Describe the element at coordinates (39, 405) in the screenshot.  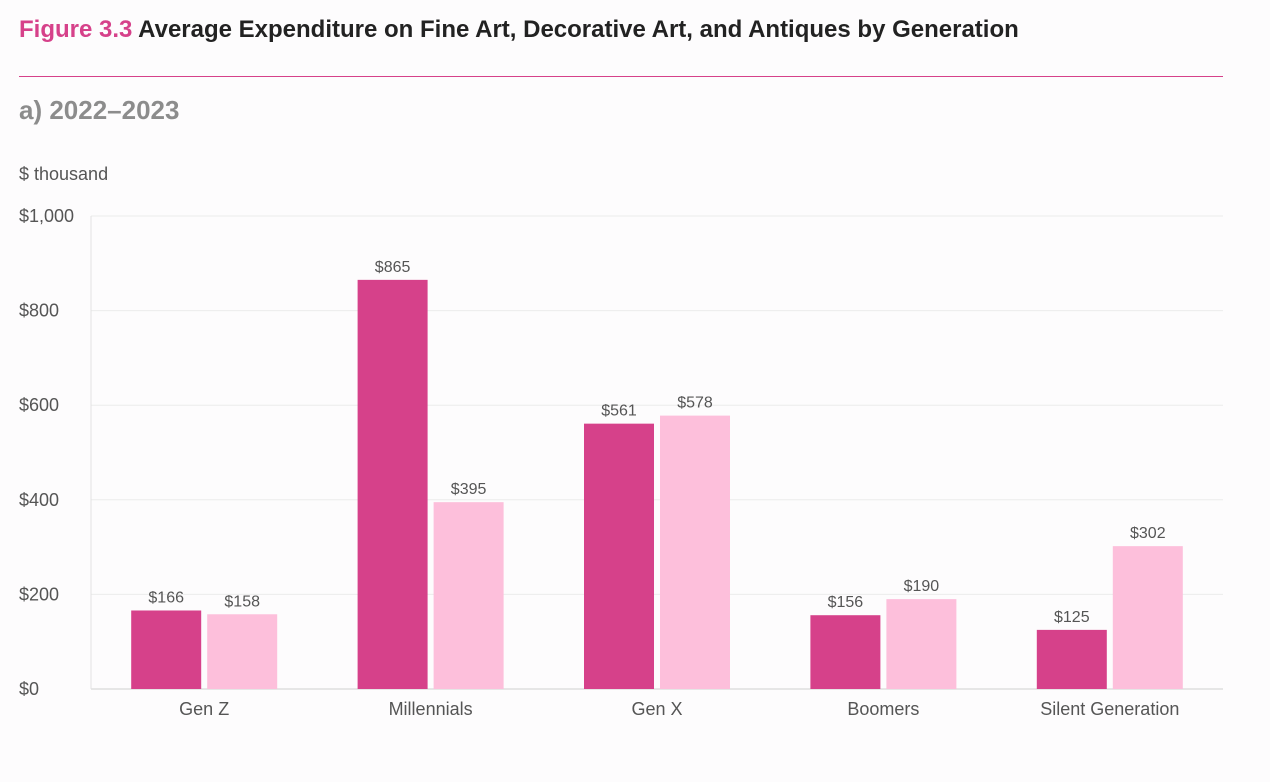
I see `y-tick-label: $600` at that location.